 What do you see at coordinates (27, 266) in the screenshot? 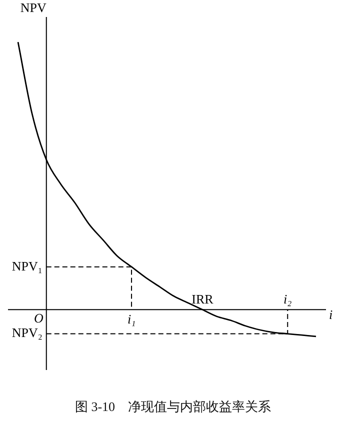
I see `annotation: NPV₁` at bounding box center [27, 266].